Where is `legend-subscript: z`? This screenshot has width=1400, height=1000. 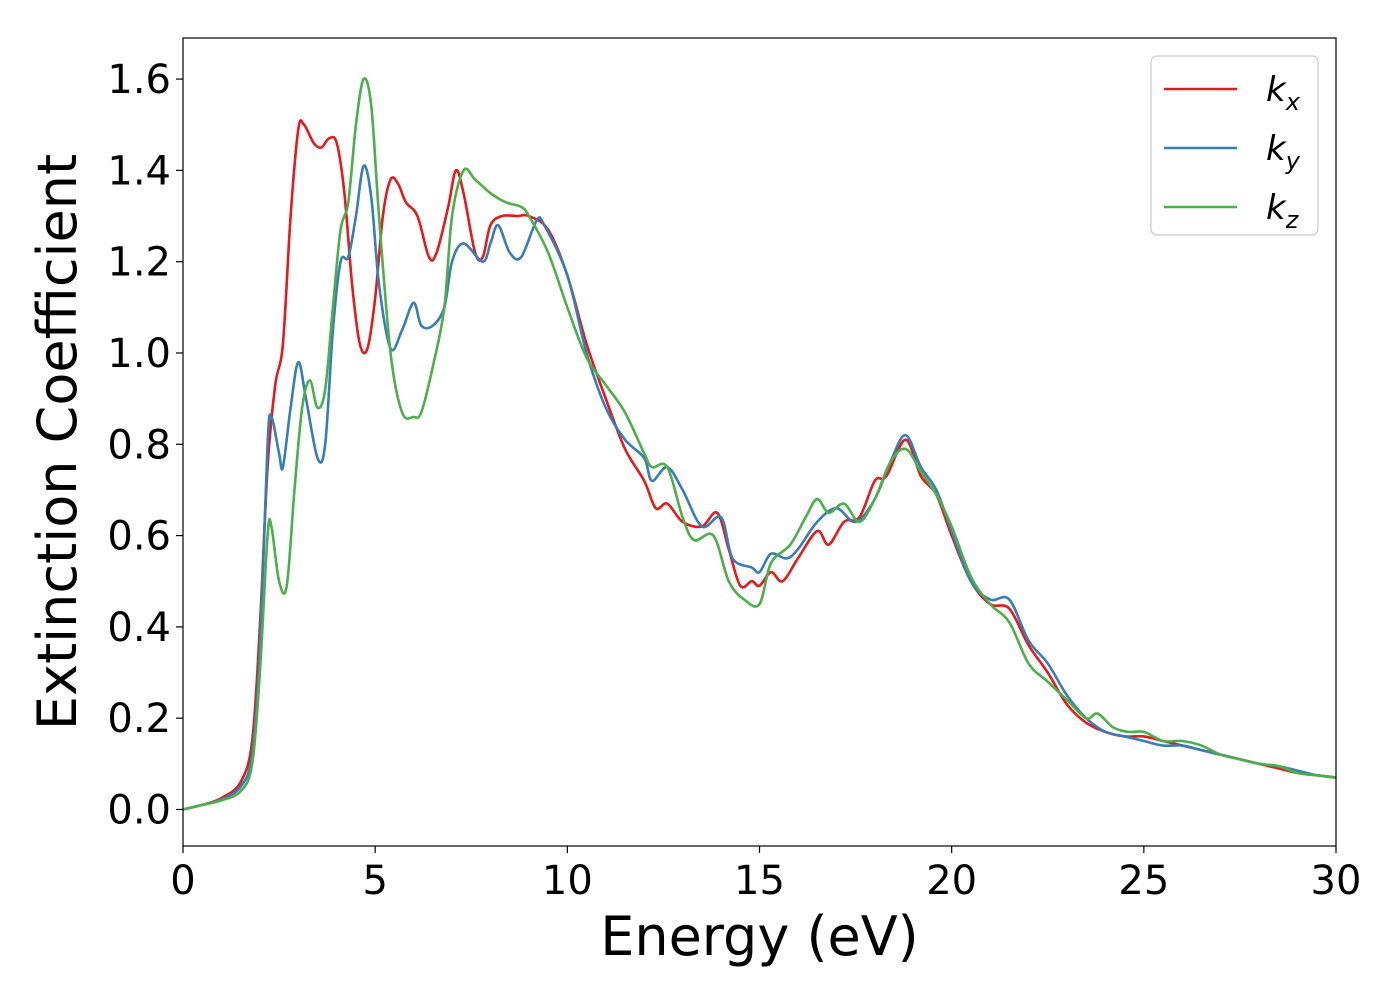
legend-subscript: z is located at coordinates (1292, 220).